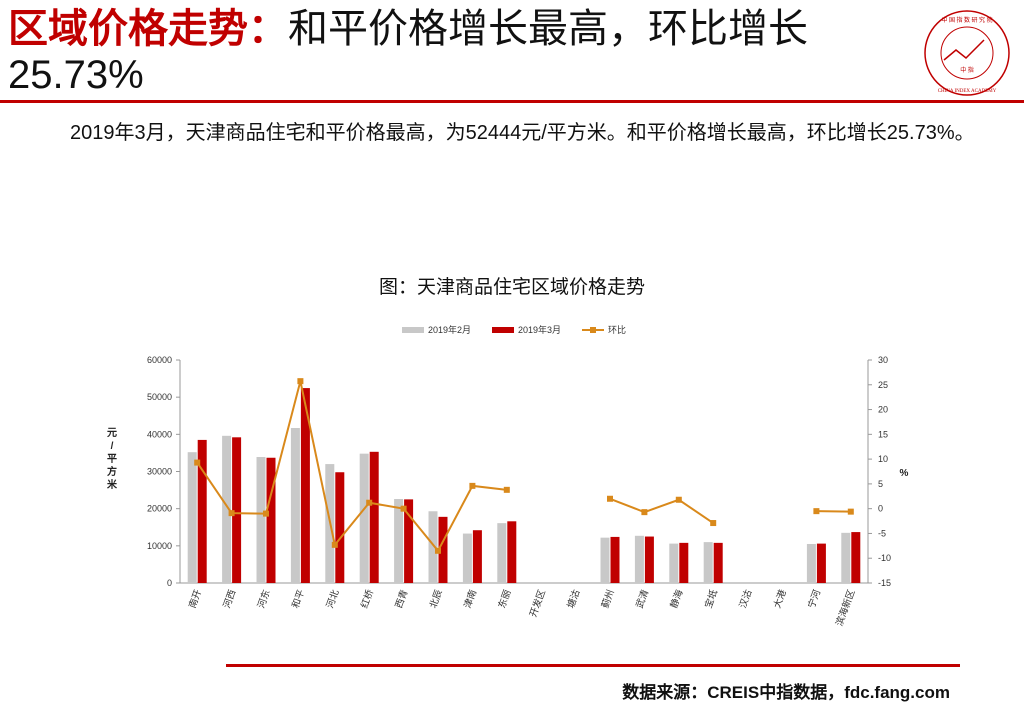 This screenshot has width=1024, height=709. I want to click on category-label: 塘沽, so click(574, 598).